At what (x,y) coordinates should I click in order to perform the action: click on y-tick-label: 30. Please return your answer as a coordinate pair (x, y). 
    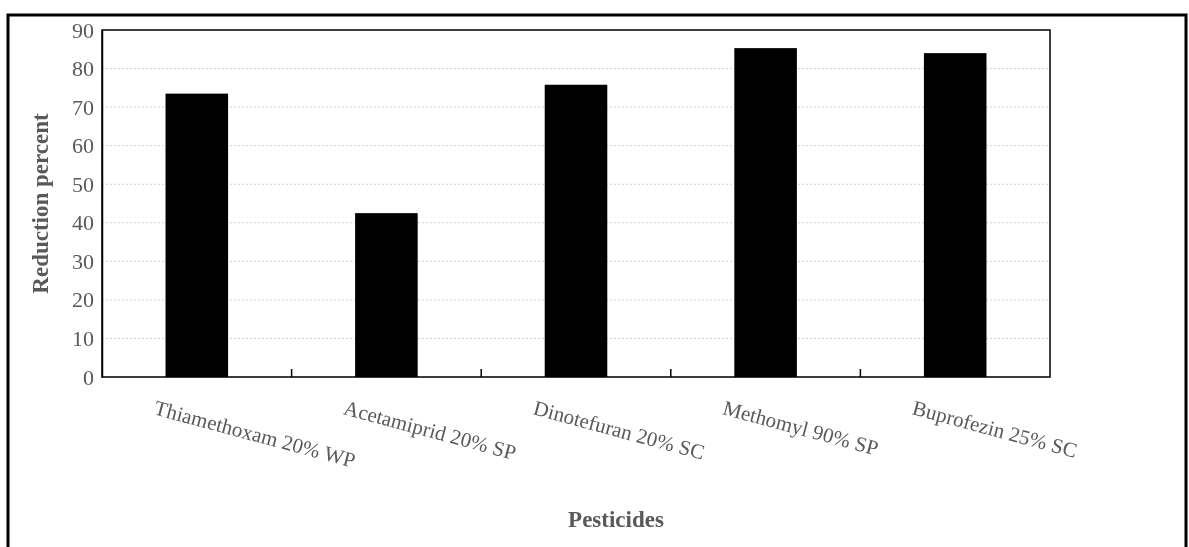
    Looking at the image, I should click on (83, 261).